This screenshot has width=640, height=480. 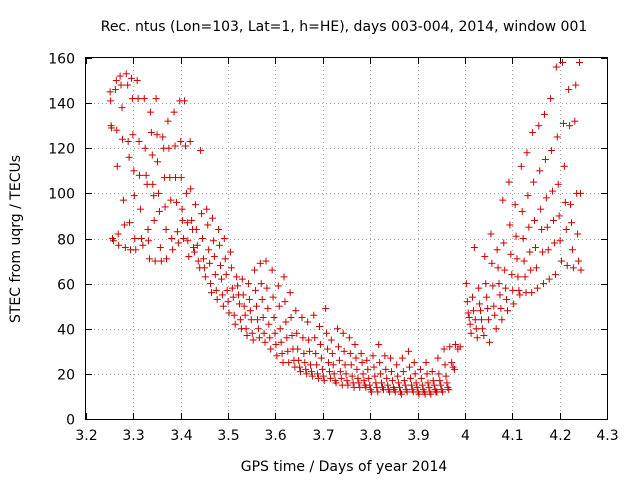 What do you see at coordinates (512, 436) in the screenshot?
I see `x-tick-label: 4.1` at bounding box center [512, 436].